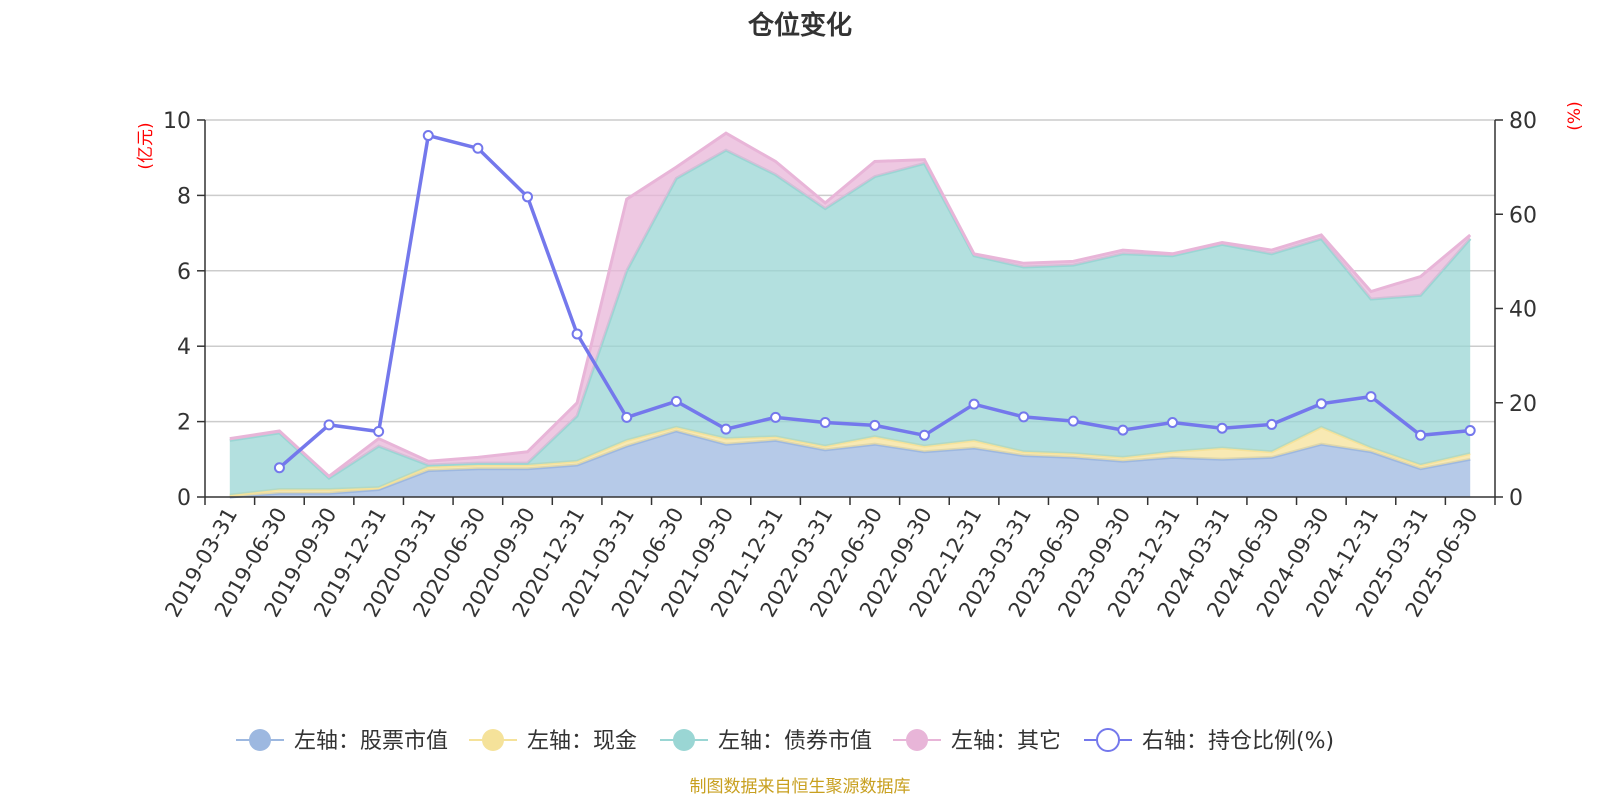 This screenshot has width=1600, height=800. I want to click on source-note: 制图数据来自恒生聚源数据库, so click(800, 787).